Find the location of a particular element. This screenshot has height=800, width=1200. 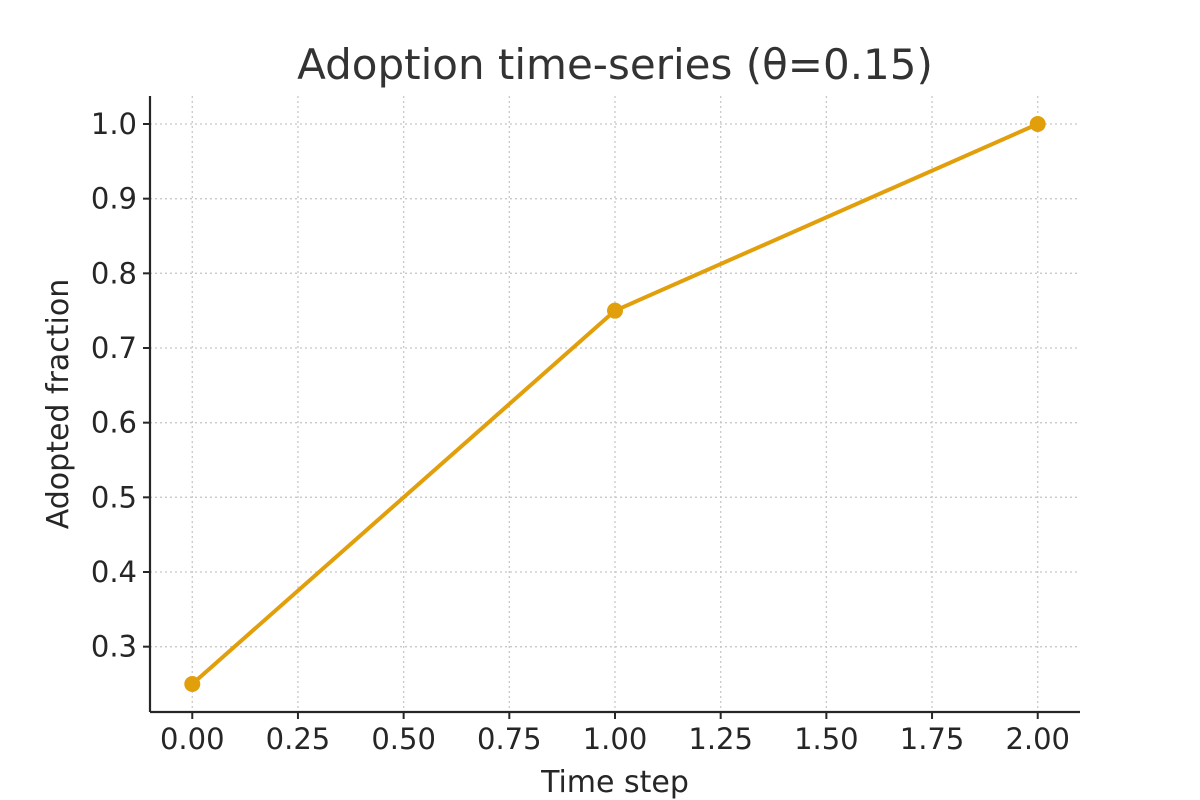

y-tick-label: 0.6 is located at coordinates (114, 423).